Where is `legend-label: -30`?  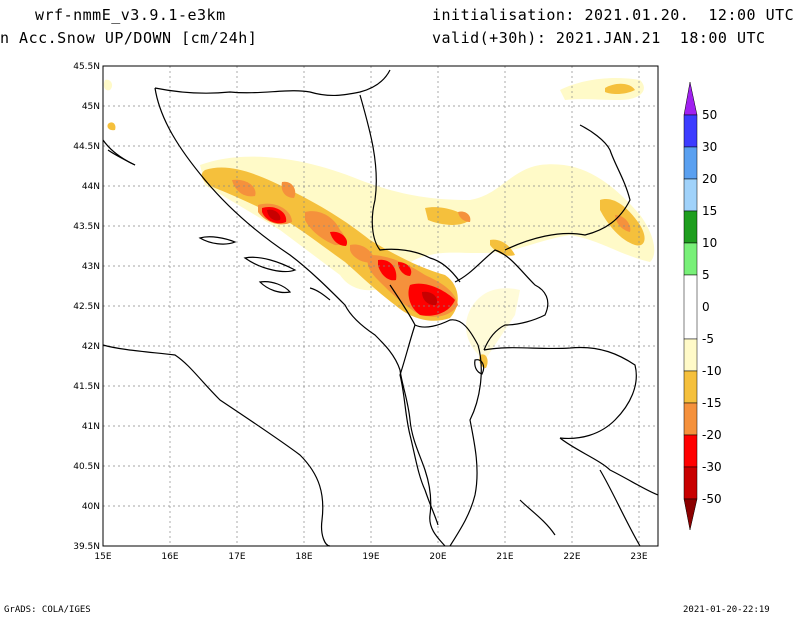 legend-label: -30 is located at coordinates (712, 467).